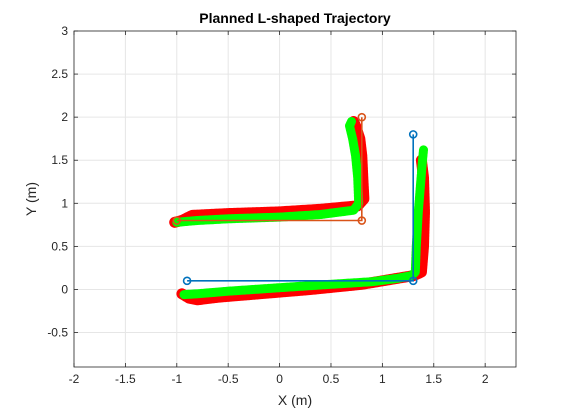 The height and width of the screenshot is (413, 570). What do you see at coordinates (331, 379) in the screenshot?
I see `x-tick-label: 0.5` at bounding box center [331, 379].